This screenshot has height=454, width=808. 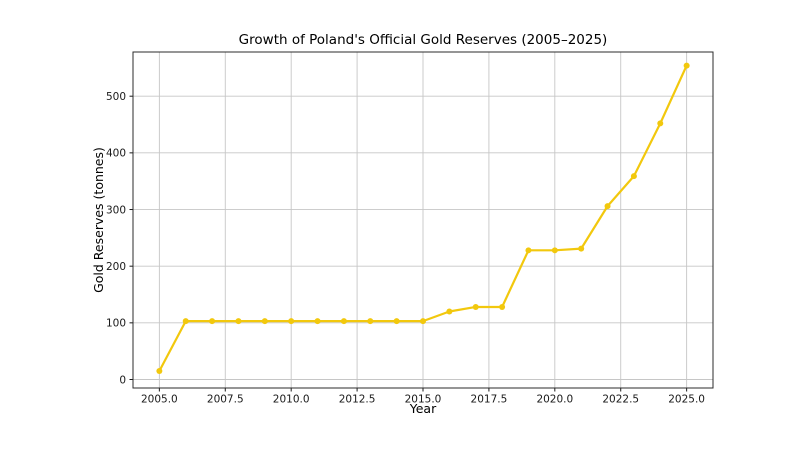 I want to click on x-tick-label: 2025.0, so click(x=686, y=400).